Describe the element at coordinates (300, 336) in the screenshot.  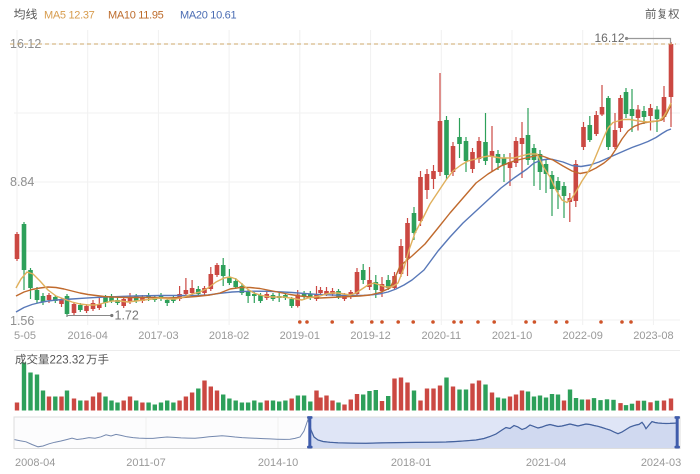
I see `svg-text: 2019-01` at that location.